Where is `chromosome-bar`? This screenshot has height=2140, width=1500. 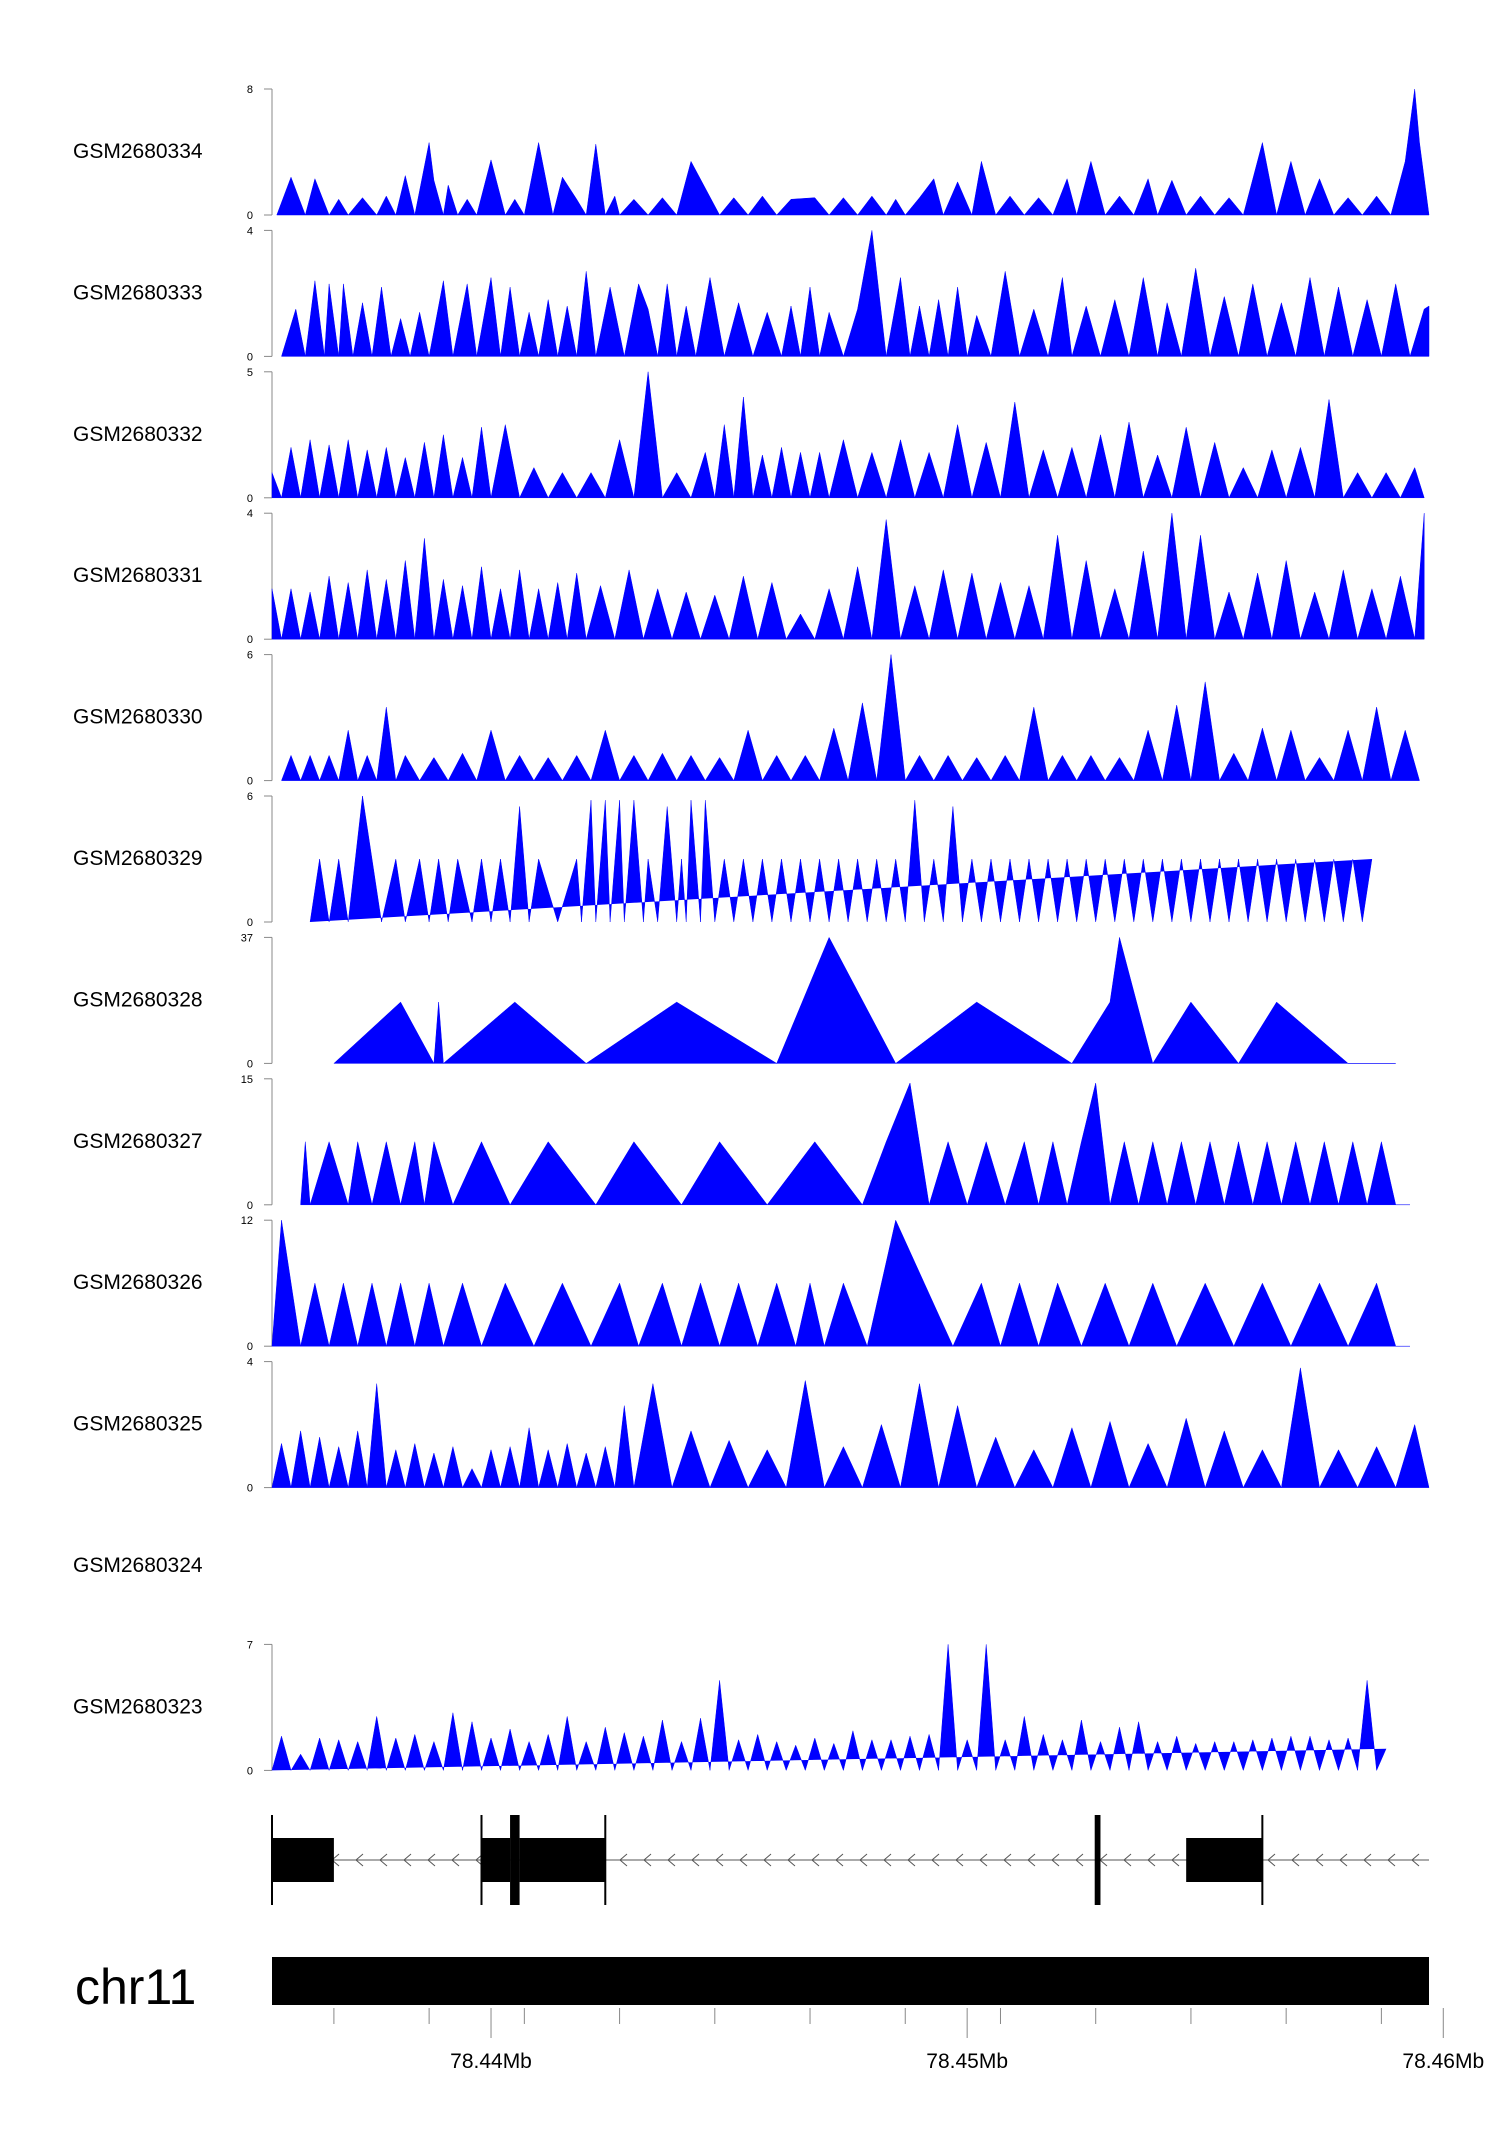 chromosome-bar is located at coordinates (850, 1981).